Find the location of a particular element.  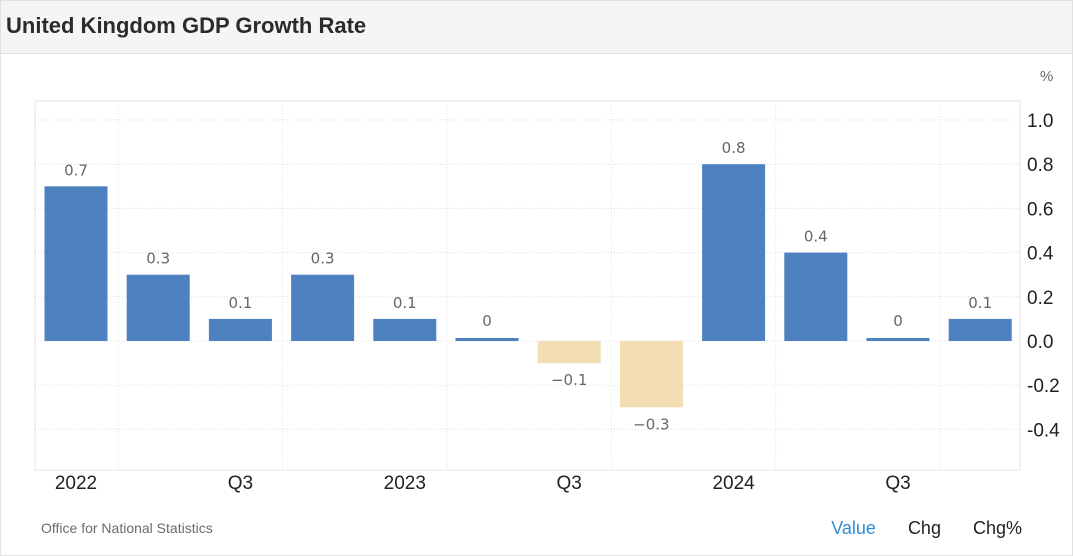

tab-value: Value is located at coordinates (853, 528).